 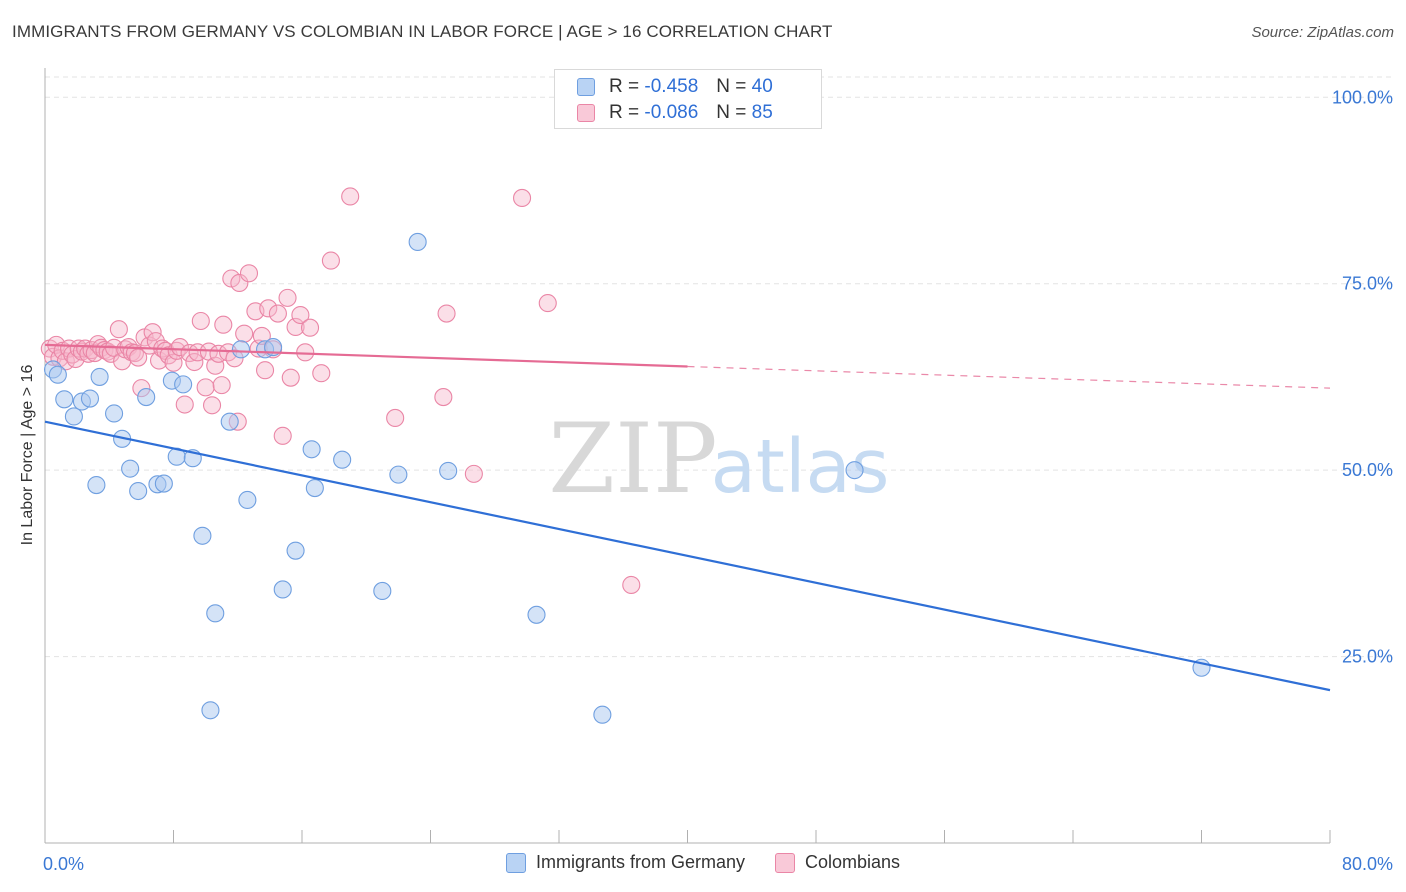 I want to click on series-swatch-germany, so click(x=515, y=862).